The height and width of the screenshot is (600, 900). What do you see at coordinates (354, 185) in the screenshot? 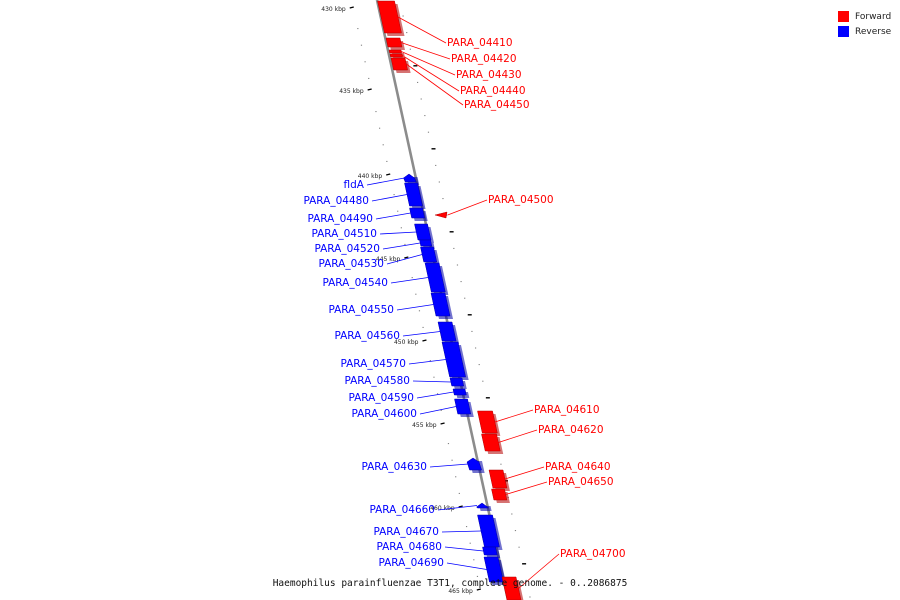
I see `gene-label: fldA` at bounding box center [354, 185].